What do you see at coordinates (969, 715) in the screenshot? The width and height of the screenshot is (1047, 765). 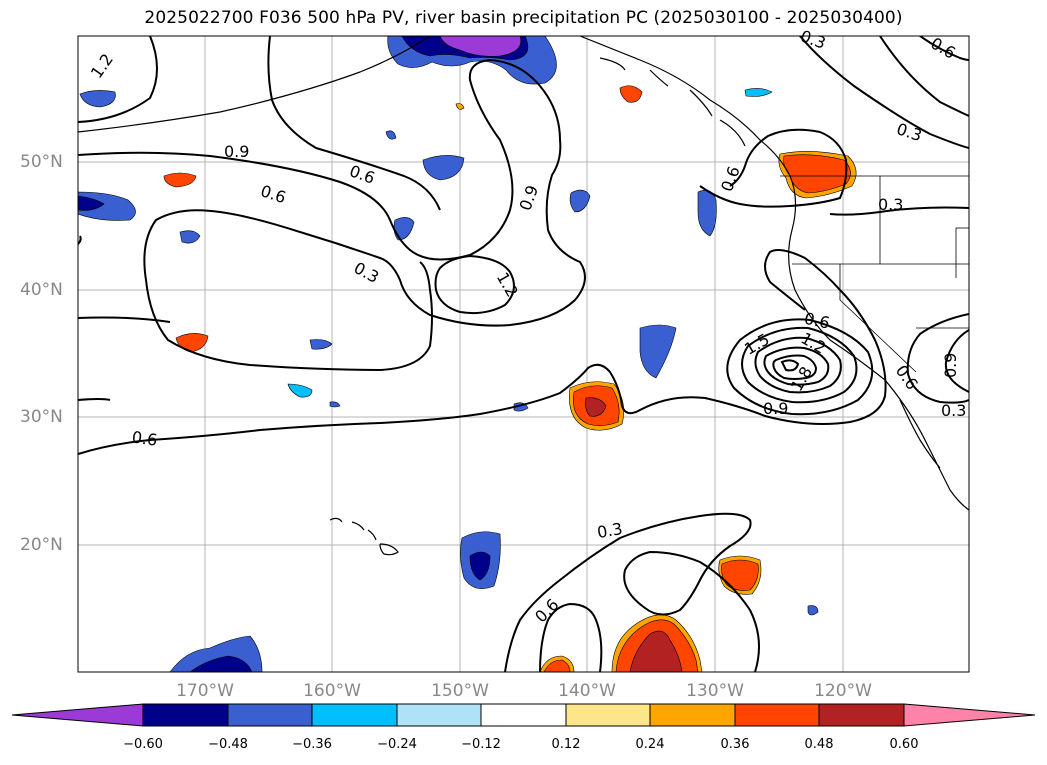 I see `colorbar-over-arrow` at bounding box center [969, 715].